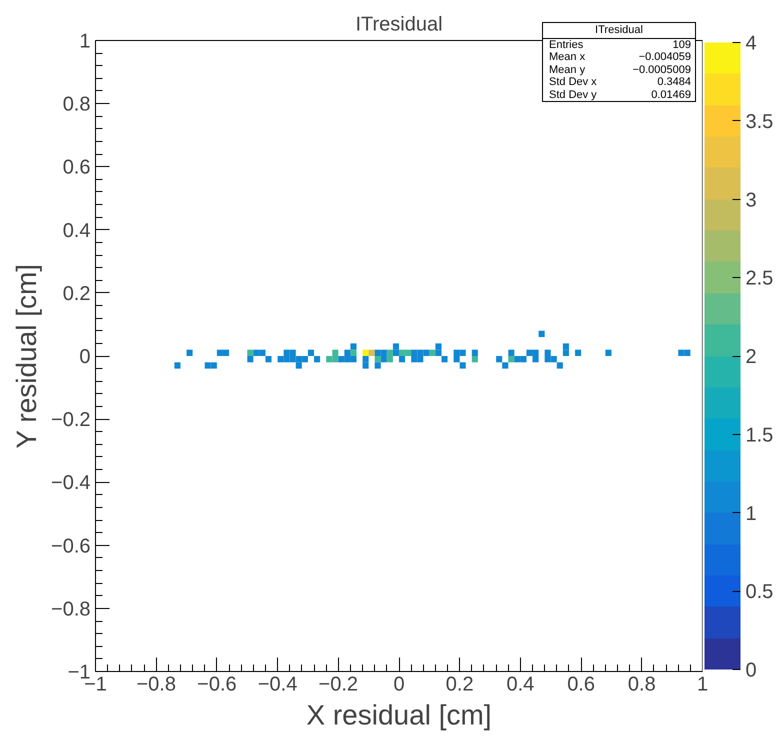 This screenshot has width=778, height=737. Describe the element at coordinates (751, 513) in the screenshot. I see `color-bar-label: 1` at that location.